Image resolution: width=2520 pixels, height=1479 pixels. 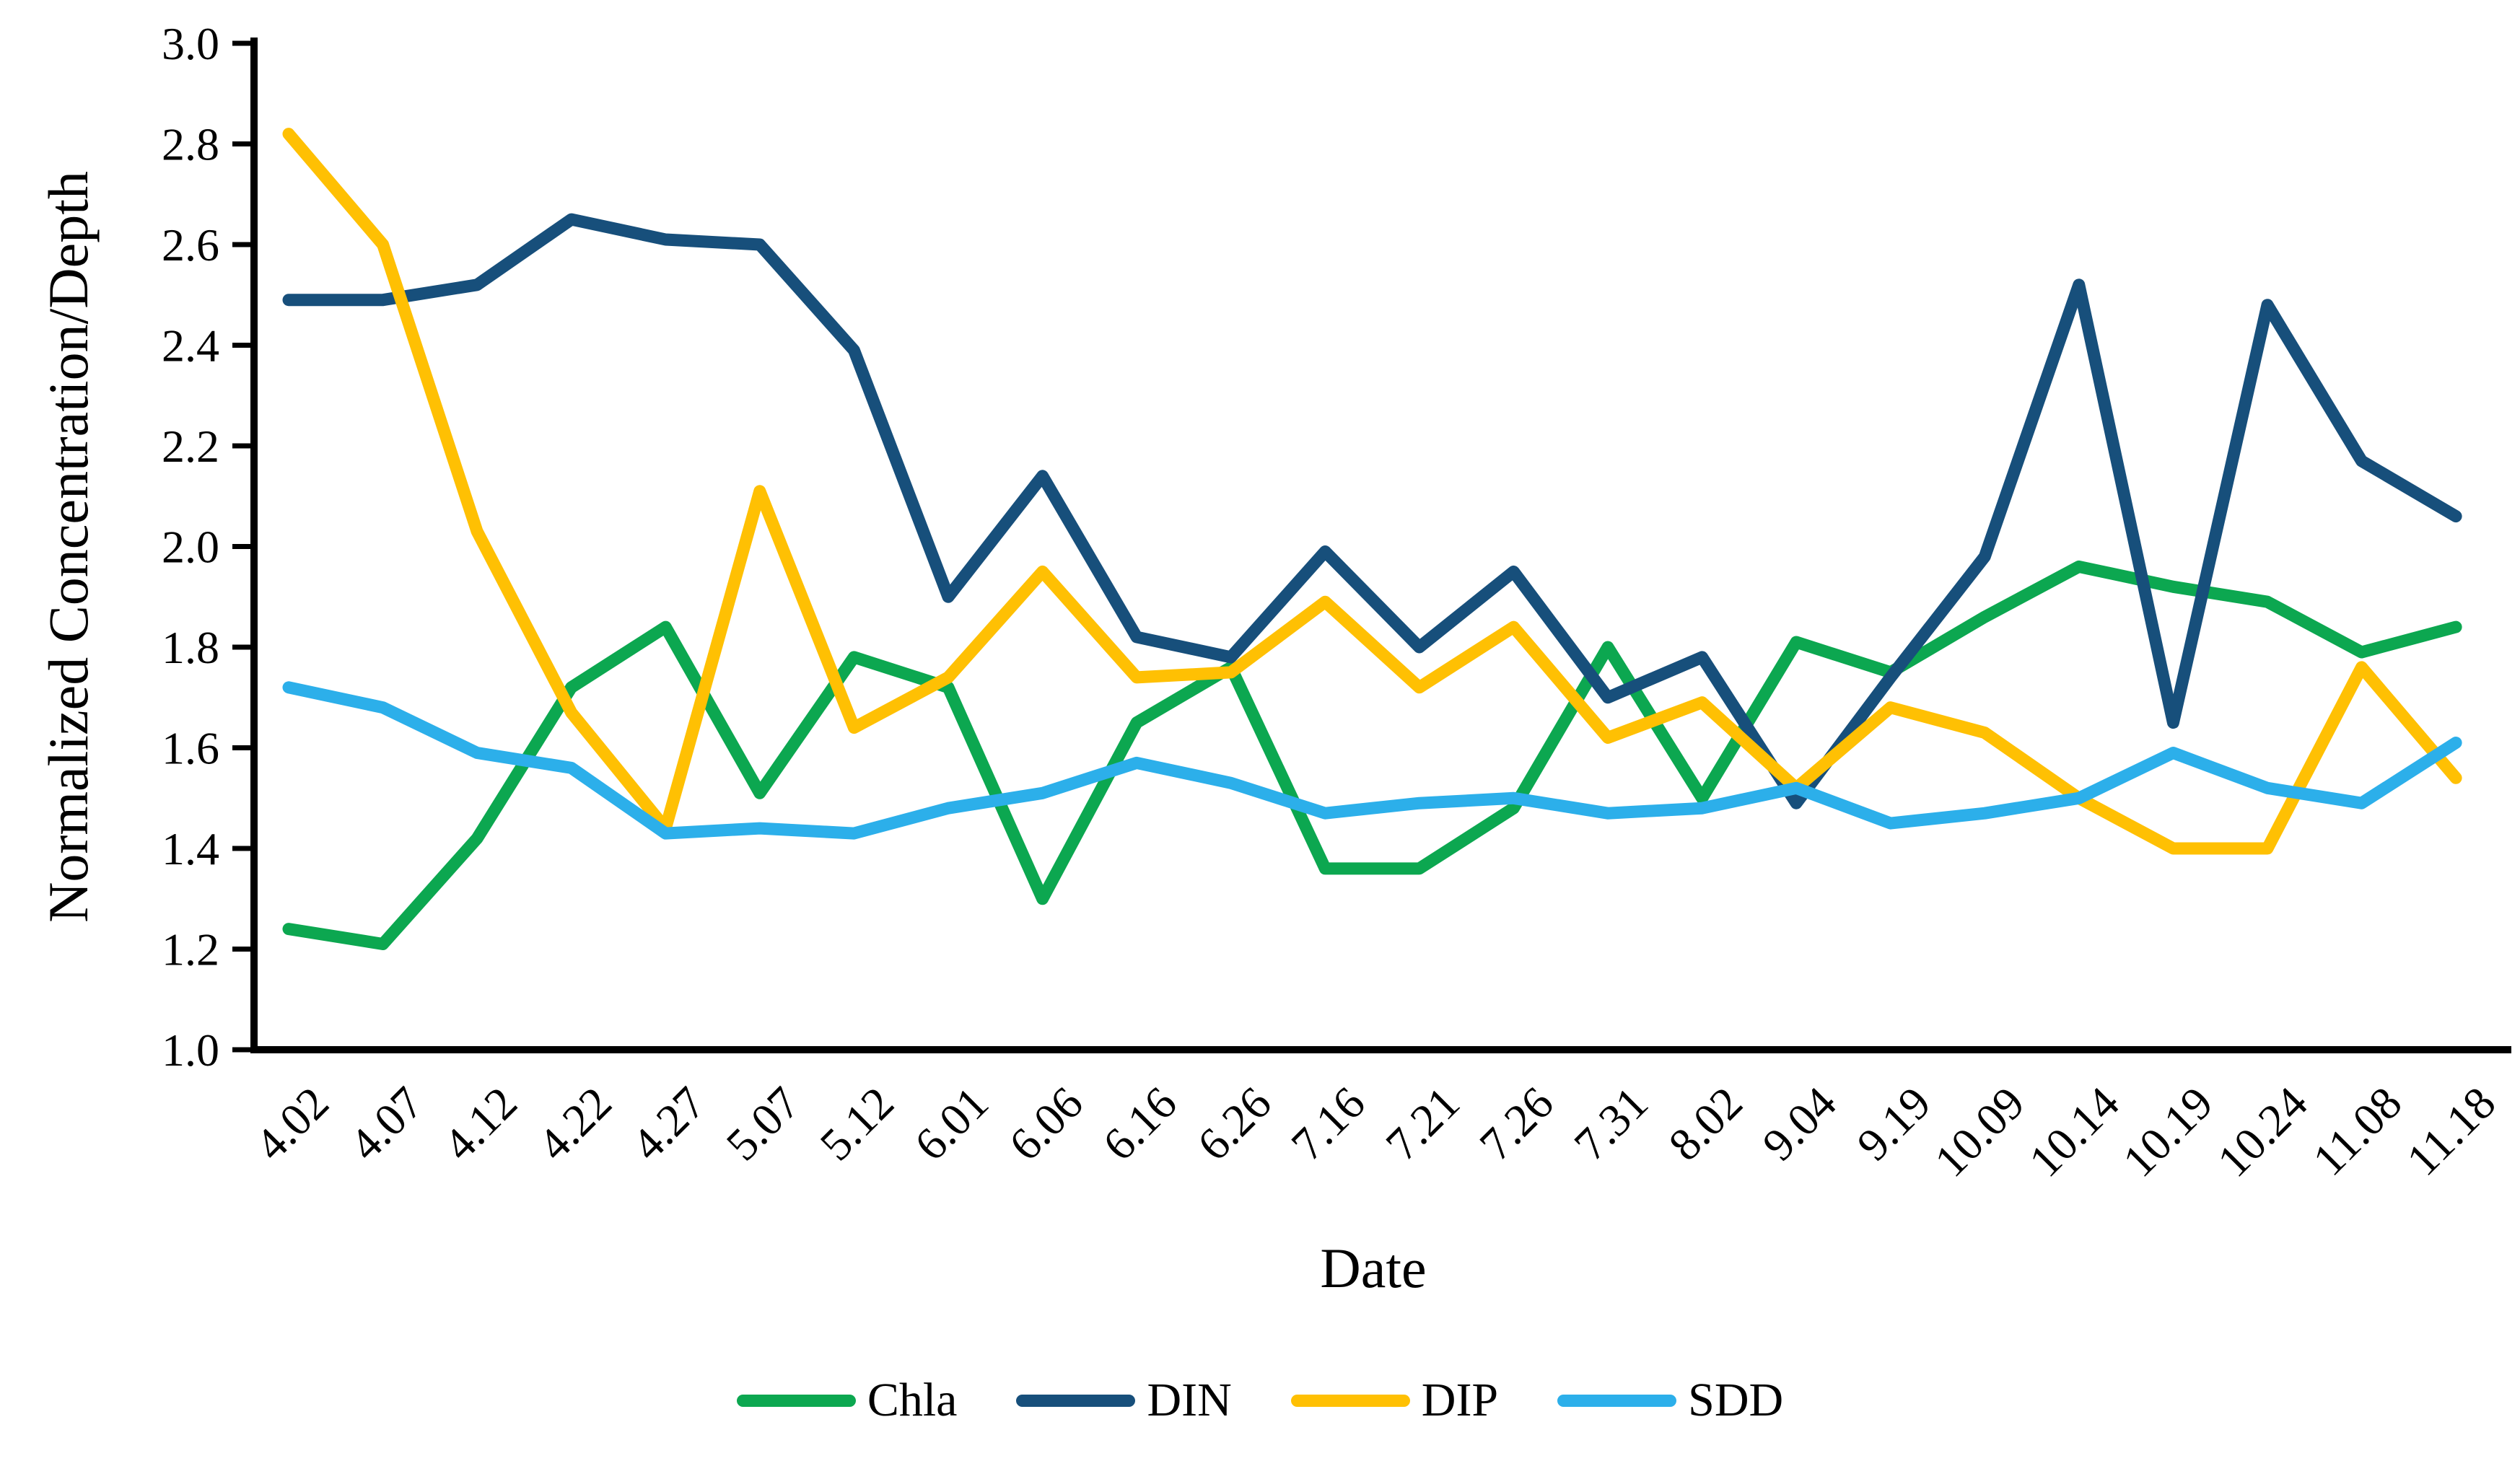 What do you see at coordinates (190, 43) in the screenshot?
I see `y-tick-label: 3.0` at bounding box center [190, 43].